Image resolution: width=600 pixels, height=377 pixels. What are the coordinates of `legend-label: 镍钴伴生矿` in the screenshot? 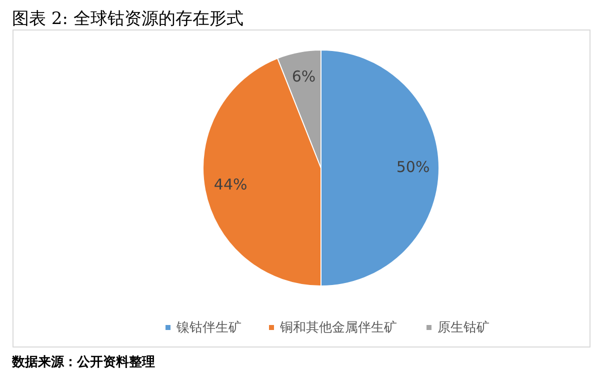 It's located at (209, 328).